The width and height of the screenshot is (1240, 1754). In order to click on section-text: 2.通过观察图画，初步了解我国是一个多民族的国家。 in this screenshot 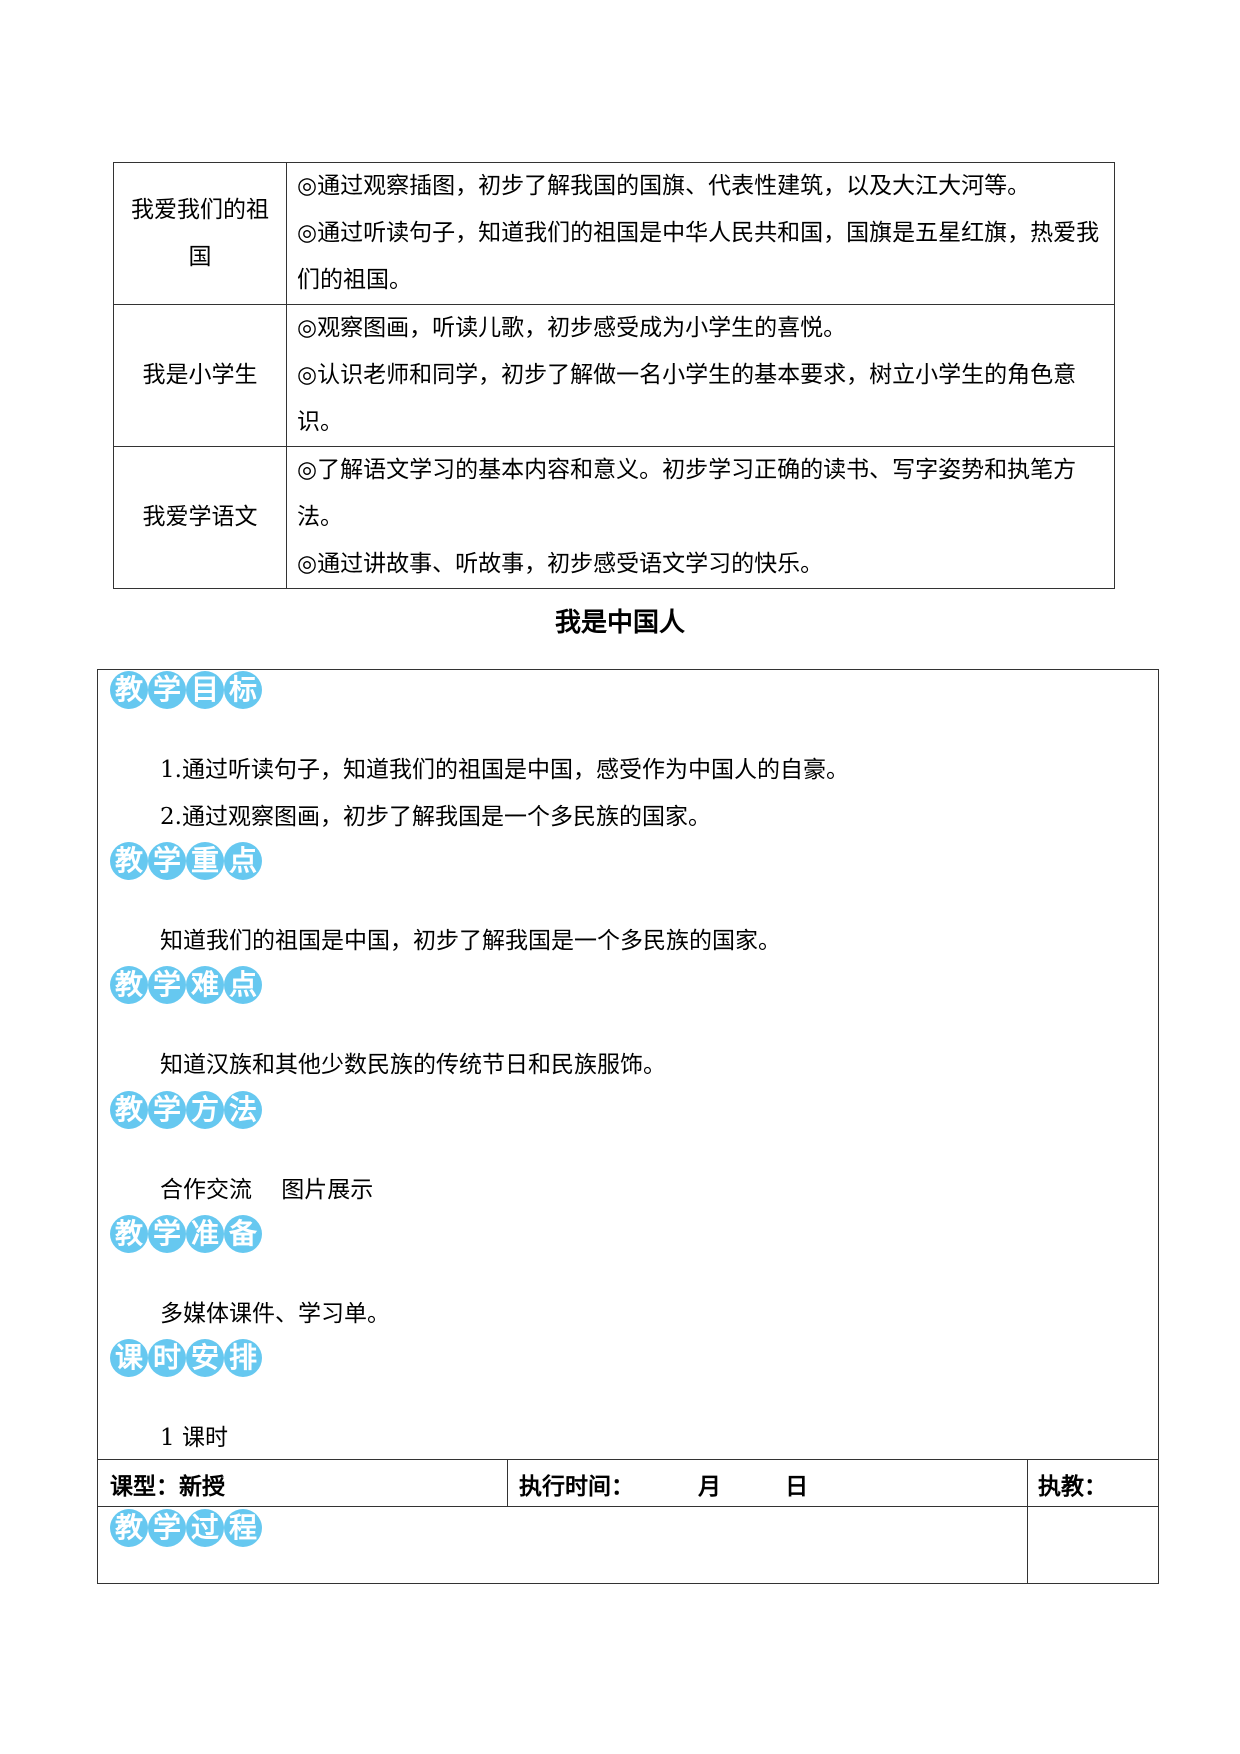, I will do `click(435, 817)`.